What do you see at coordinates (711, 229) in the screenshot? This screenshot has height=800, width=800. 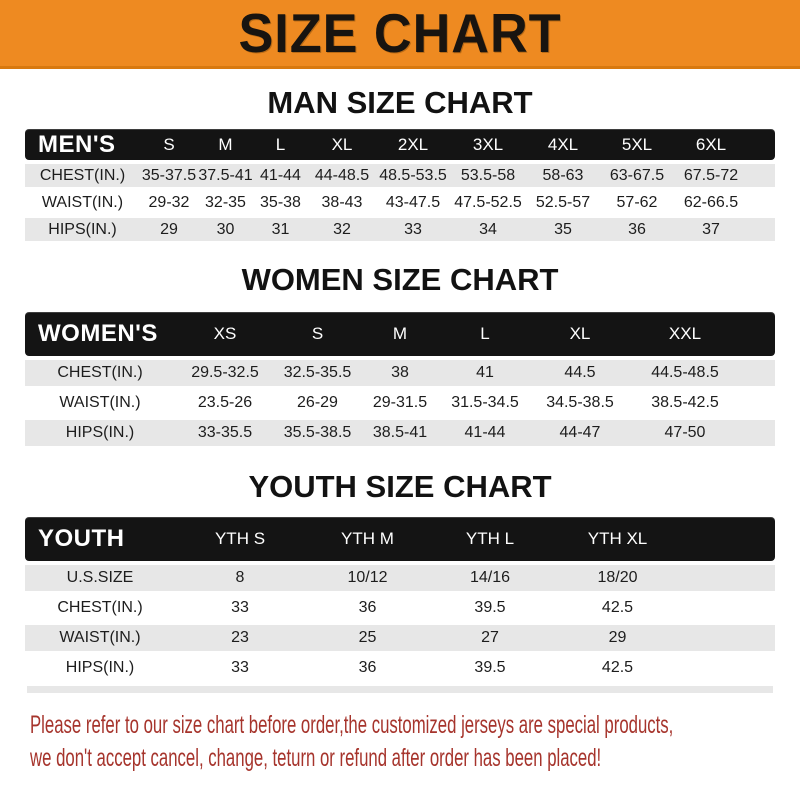 I see `size-value-cell: 37` at bounding box center [711, 229].